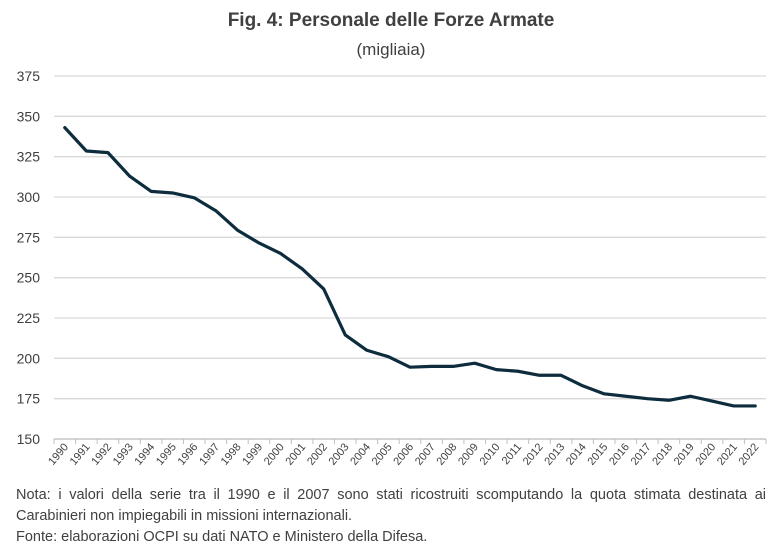 Image resolution: width=782 pixels, height=556 pixels. I want to click on x-tick-label: 1992, so click(101, 454).